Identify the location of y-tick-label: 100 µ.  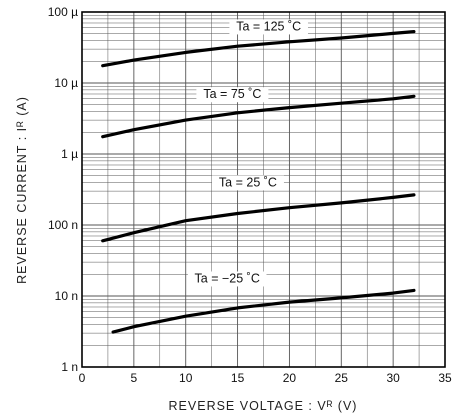
(63, 12).